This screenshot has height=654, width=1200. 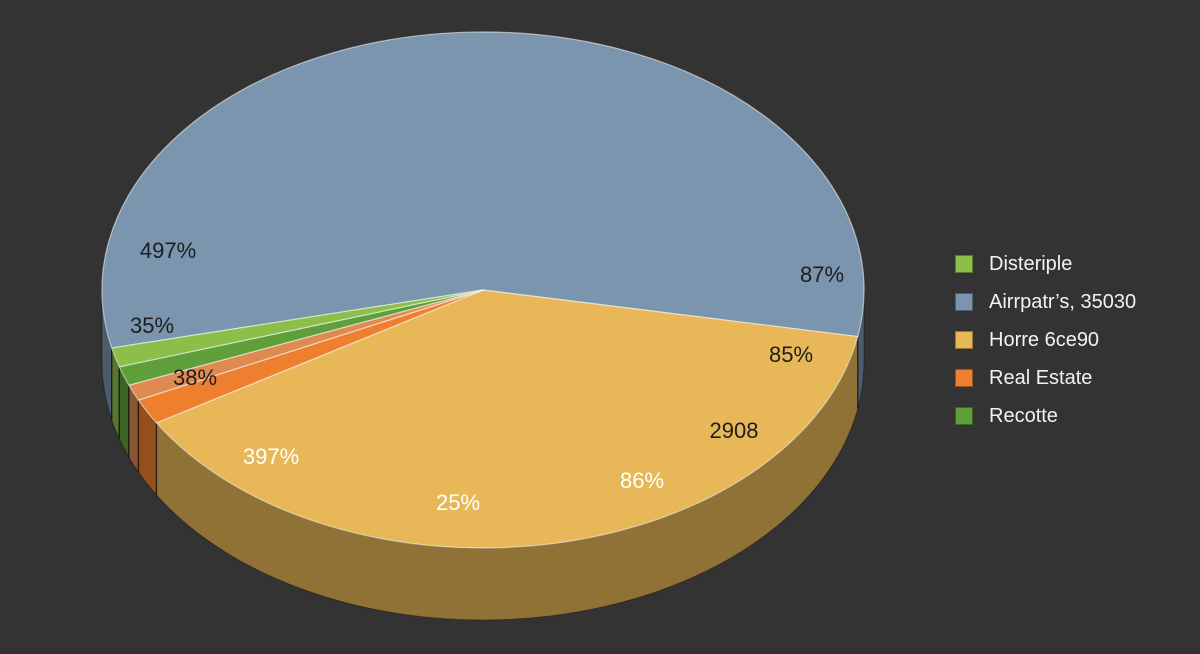 What do you see at coordinates (1044, 339) in the screenshot?
I see `legend-label: Horre 6ce90` at bounding box center [1044, 339].